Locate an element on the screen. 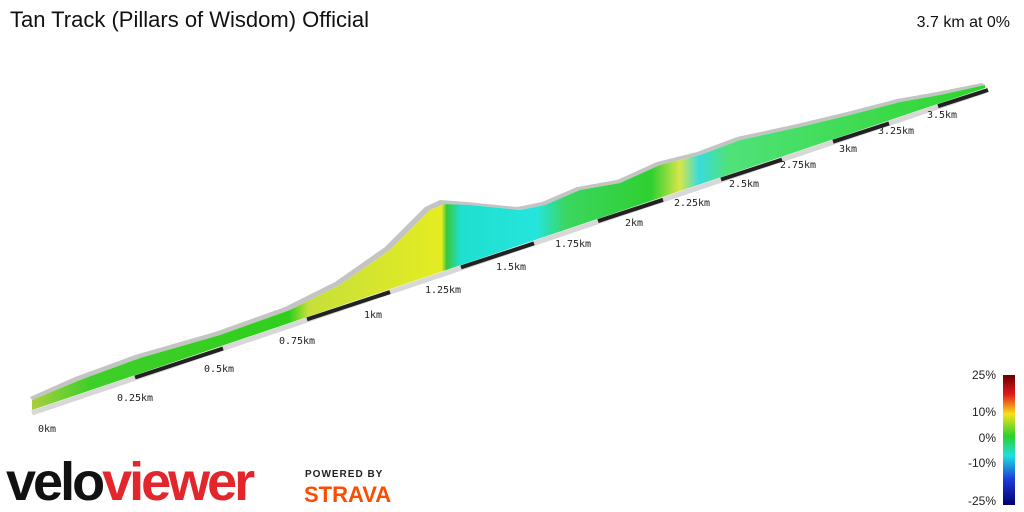  distance-label: 3.25km is located at coordinates (896, 131).